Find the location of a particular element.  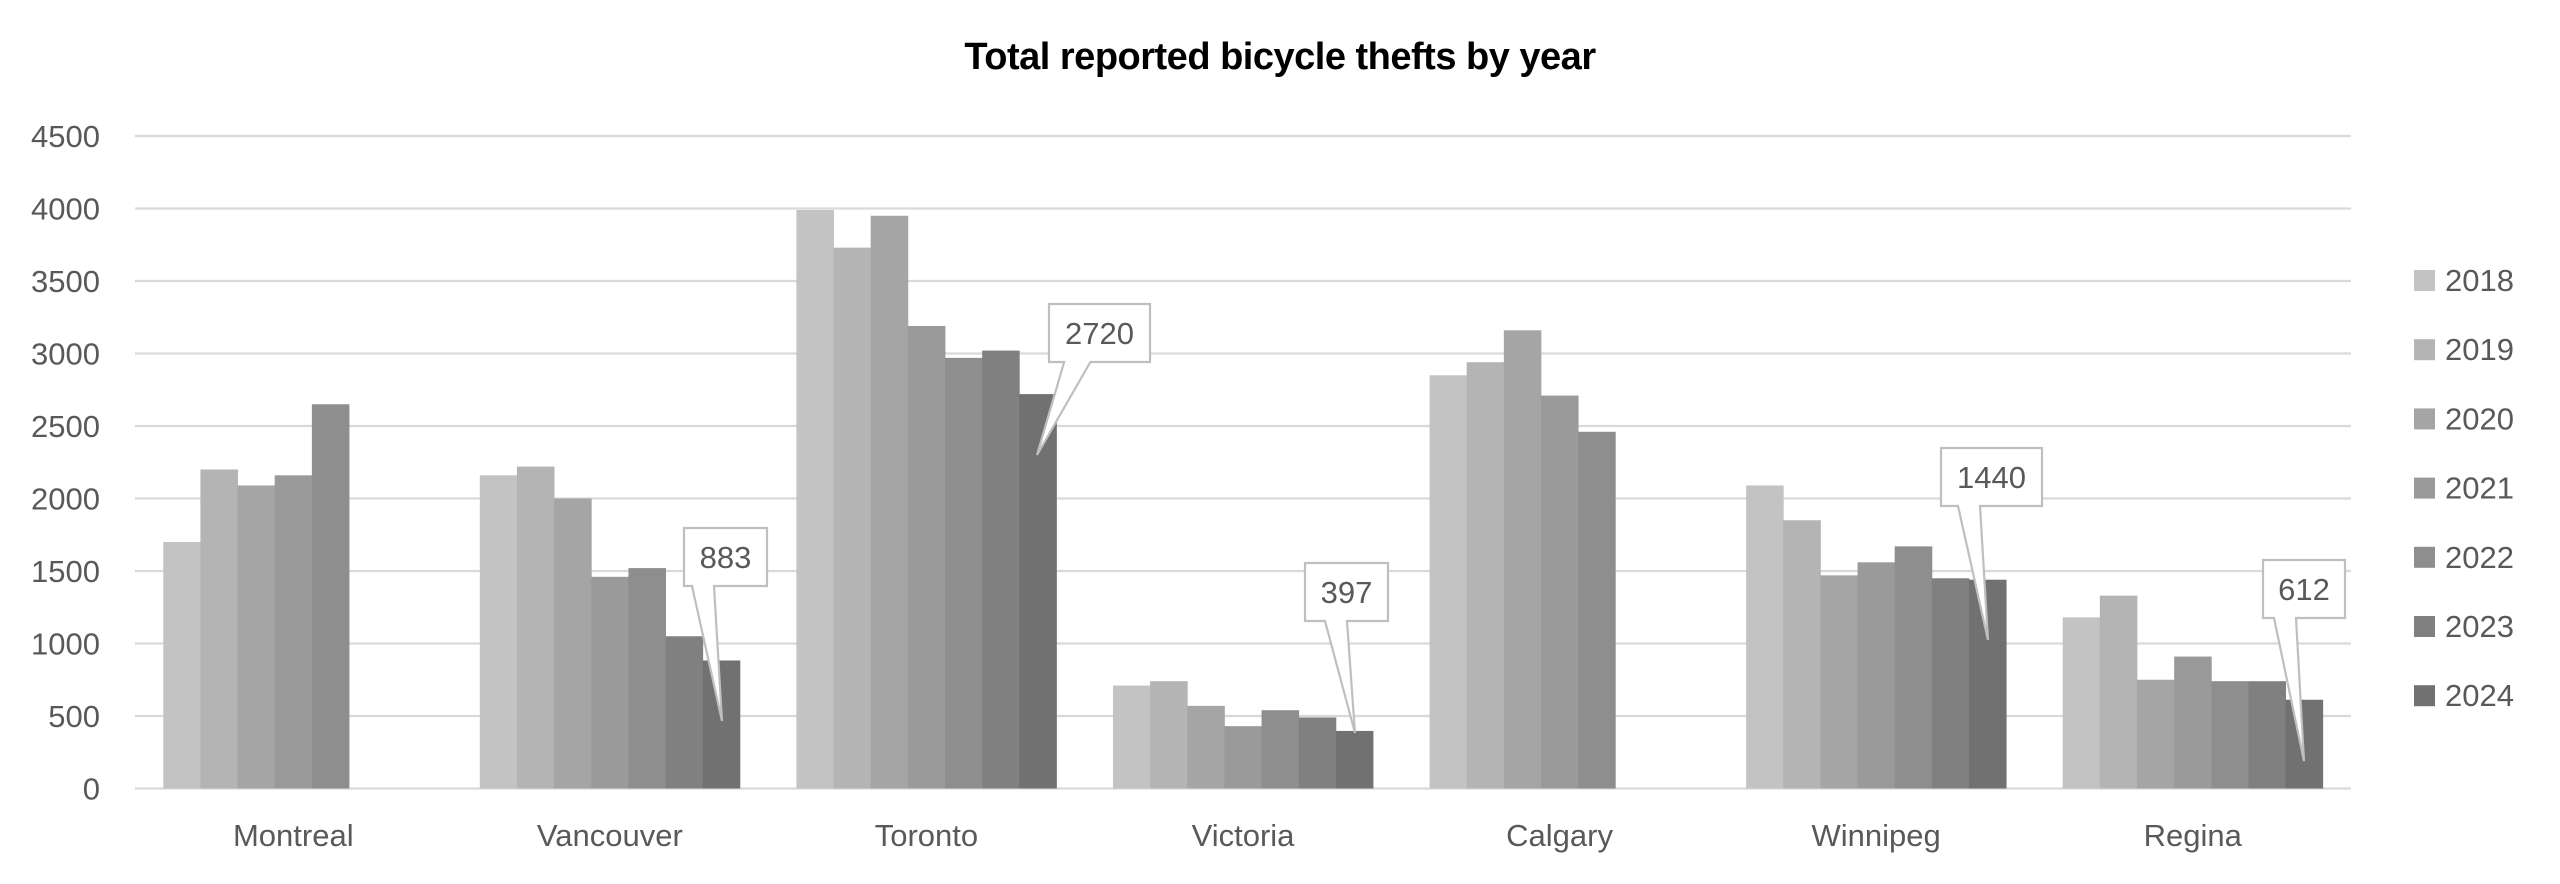

callout-toronto: 2720 is located at coordinates (1093, 379).